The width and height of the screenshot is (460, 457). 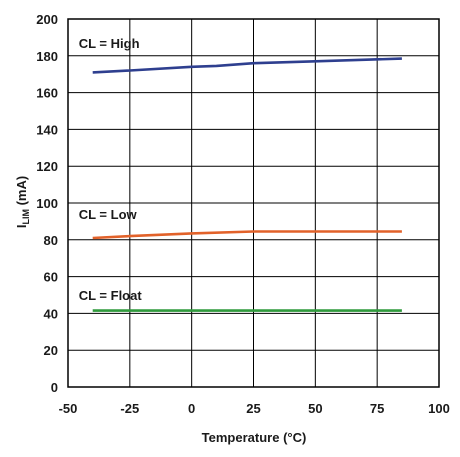 I want to click on series-label-2: CL = Low, so click(x=108, y=214).